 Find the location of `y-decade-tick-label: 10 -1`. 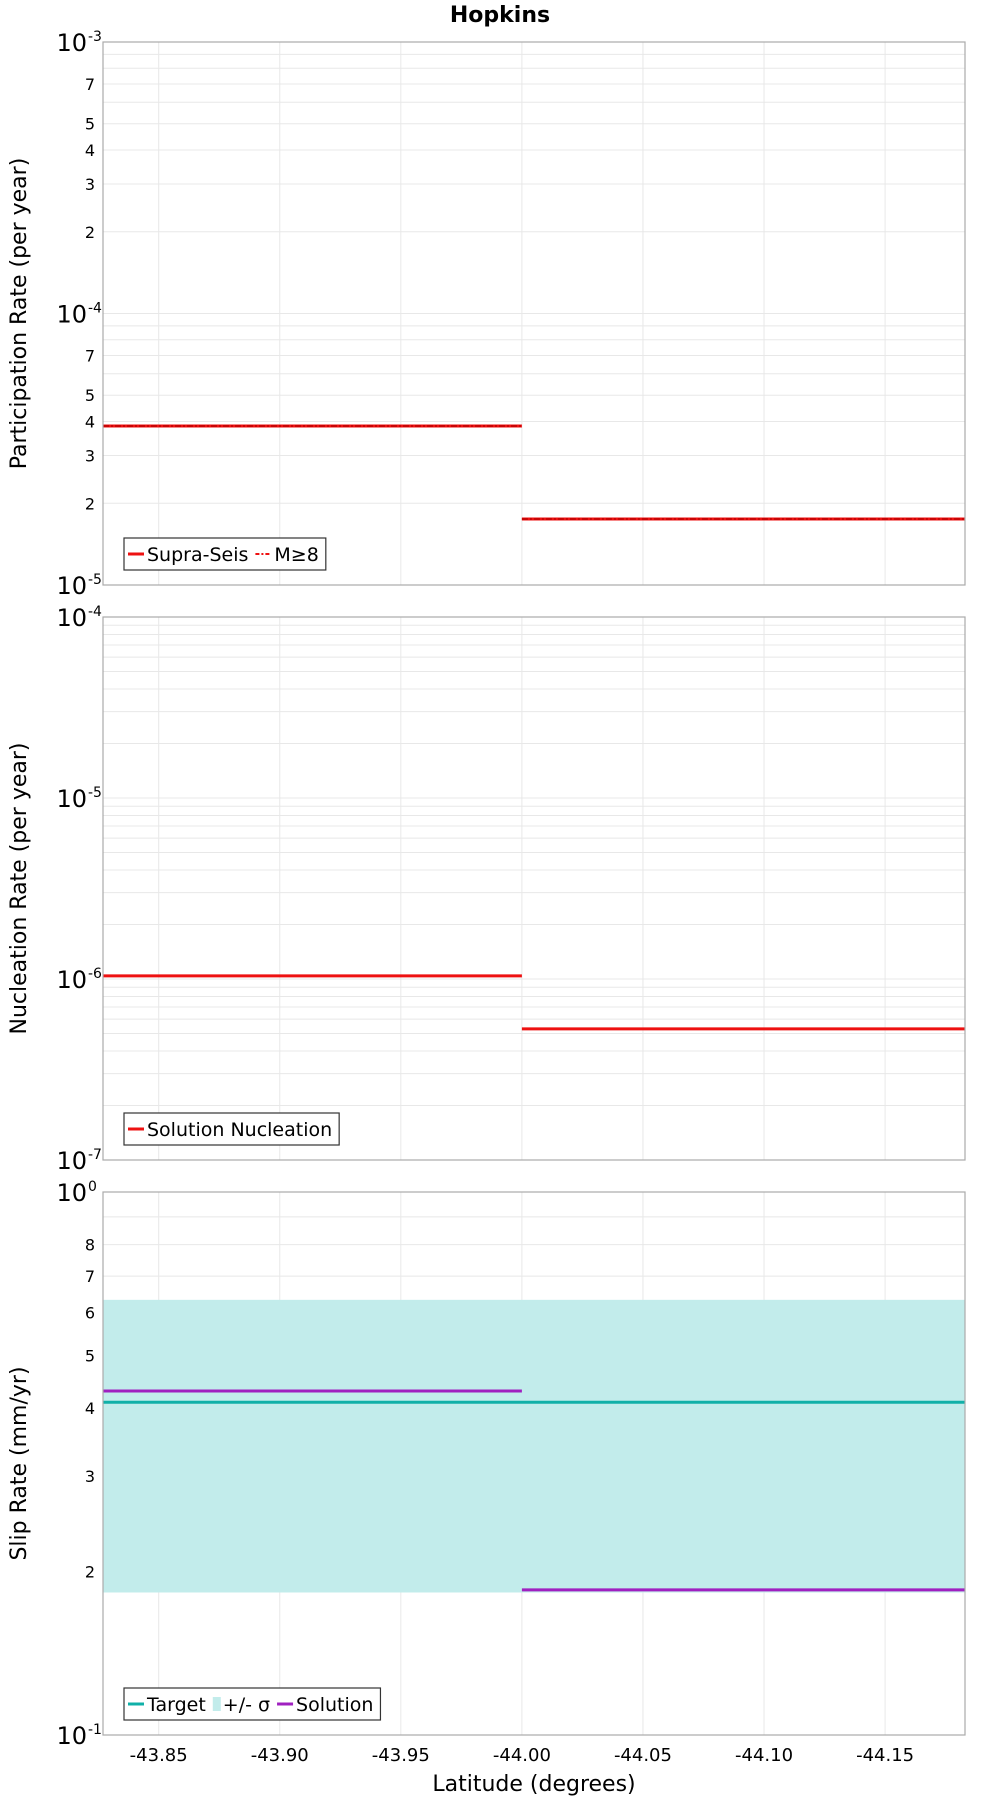

y-decade-tick-label: 10 -1 is located at coordinates (79, 1736).